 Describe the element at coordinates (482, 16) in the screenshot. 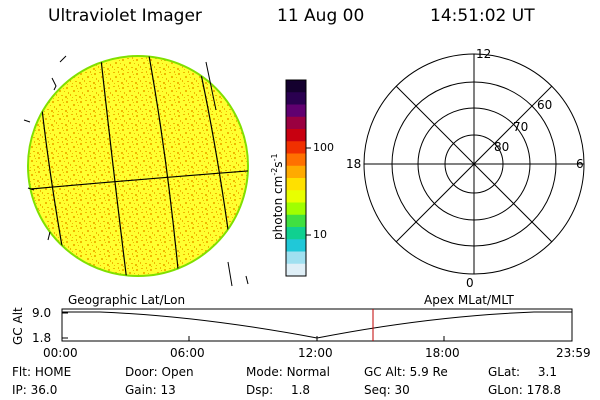

I see `time-label: 14:51:02 UT` at that location.